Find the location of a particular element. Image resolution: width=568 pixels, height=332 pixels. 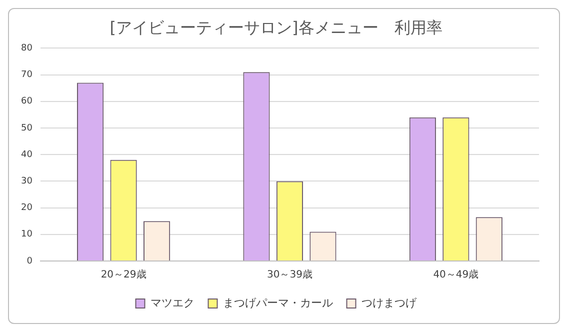

y-tick-label: 50 is located at coordinates (27, 128).